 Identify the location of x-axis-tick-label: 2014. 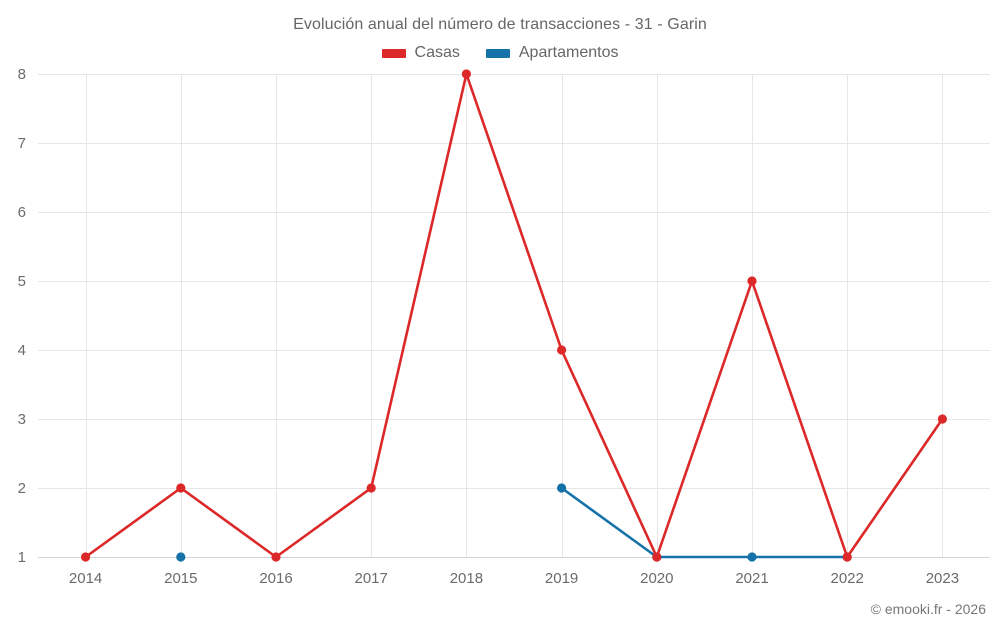
(85, 578).